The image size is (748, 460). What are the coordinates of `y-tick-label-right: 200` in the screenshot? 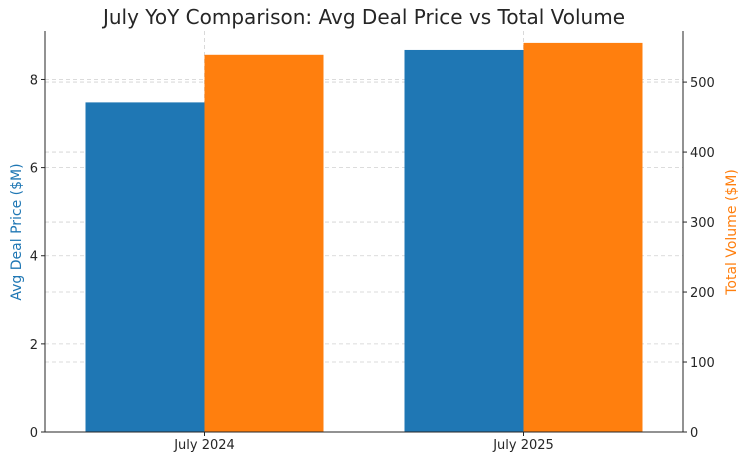 It's located at (702, 293).